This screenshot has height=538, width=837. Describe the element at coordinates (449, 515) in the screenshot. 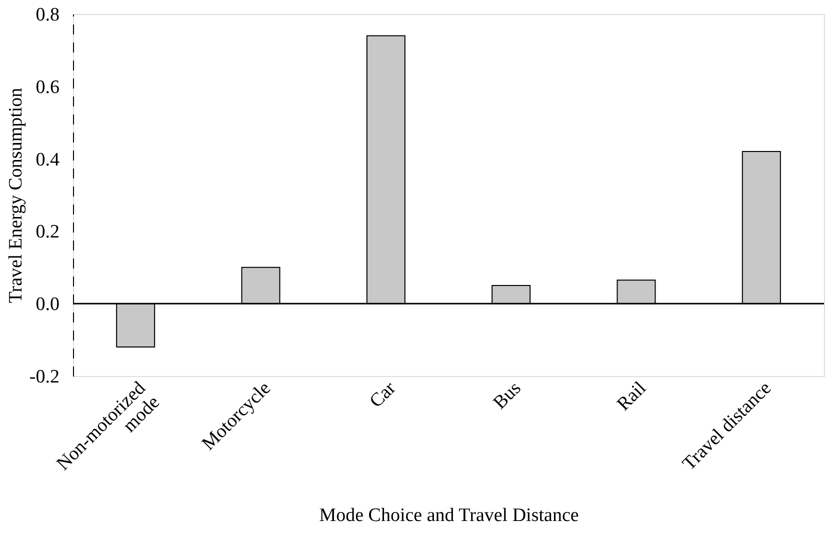

I see `x-axis-title: Mode Choice and Travel Distance` at that location.